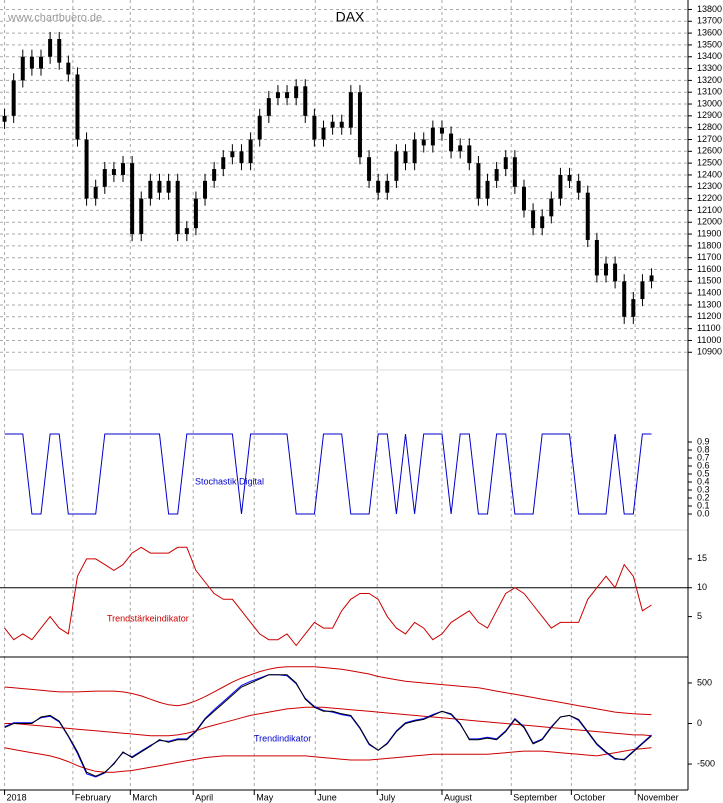 The image size is (723, 803). What do you see at coordinates (709, 115) in the screenshot?
I see `y-tick-label: 12900` at bounding box center [709, 115].